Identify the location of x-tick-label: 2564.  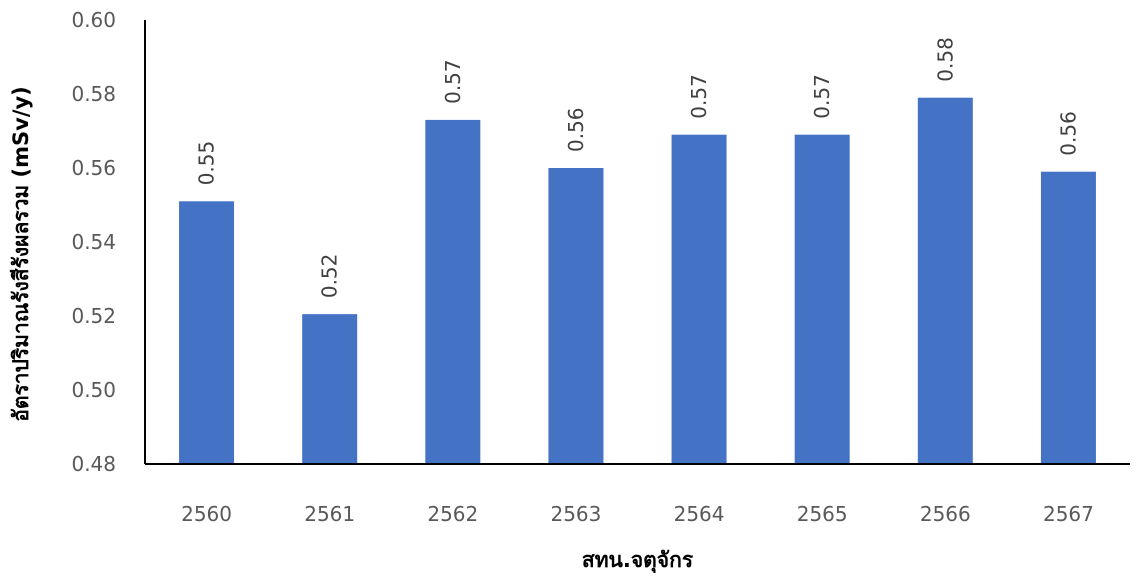
(699, 514).